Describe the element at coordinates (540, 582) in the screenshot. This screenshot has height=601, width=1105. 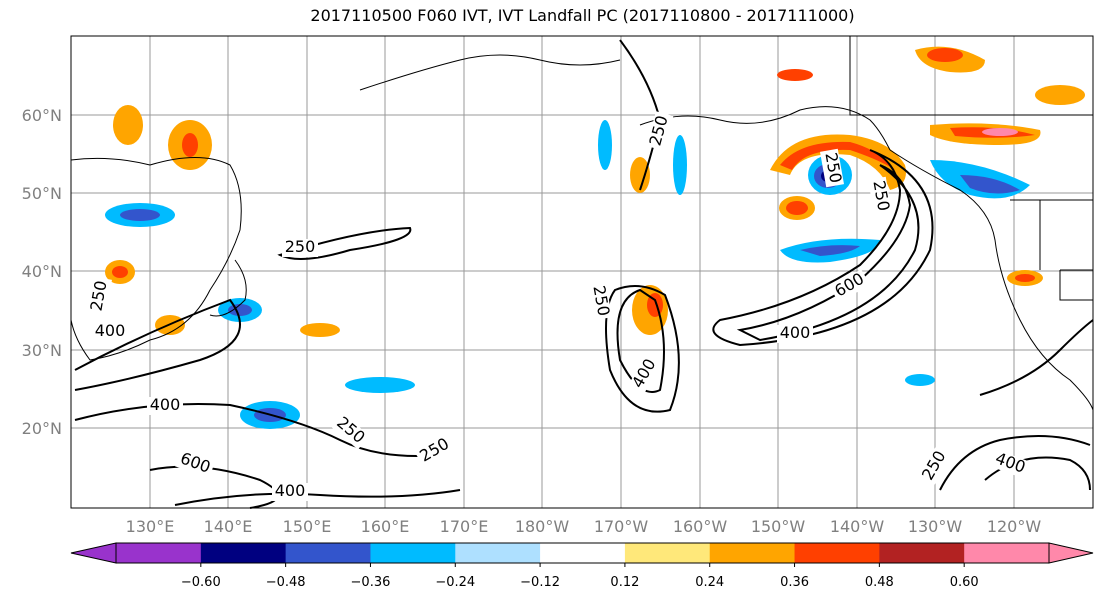
I see `colorbar-tick-label: −0.12` at that location.